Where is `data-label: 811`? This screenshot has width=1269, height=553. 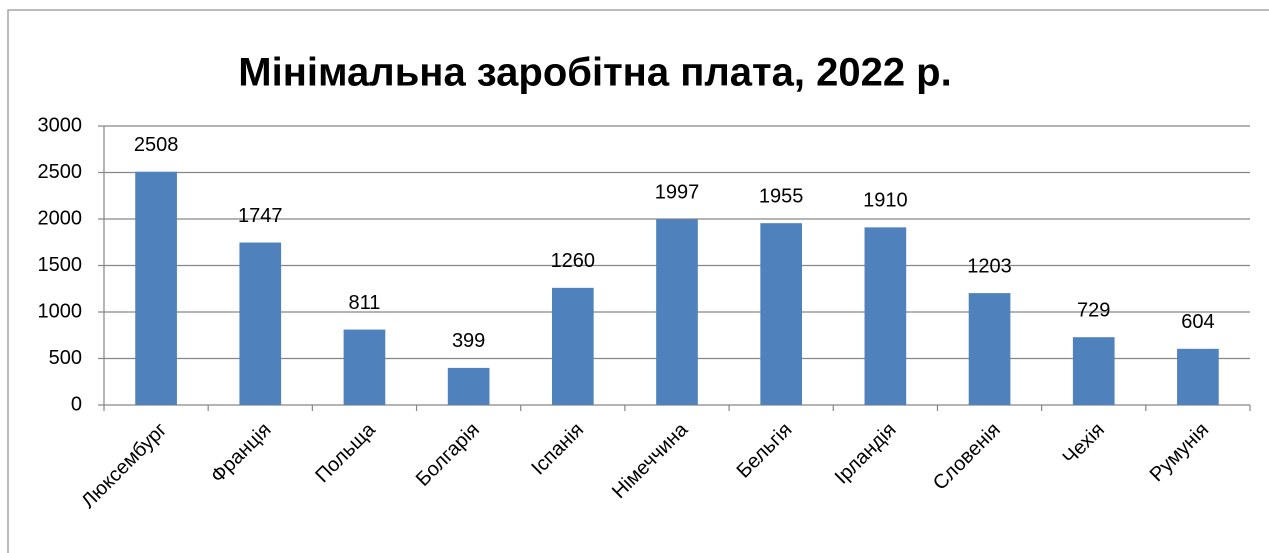 data-label: 811 is located at coordinates (365, 303).